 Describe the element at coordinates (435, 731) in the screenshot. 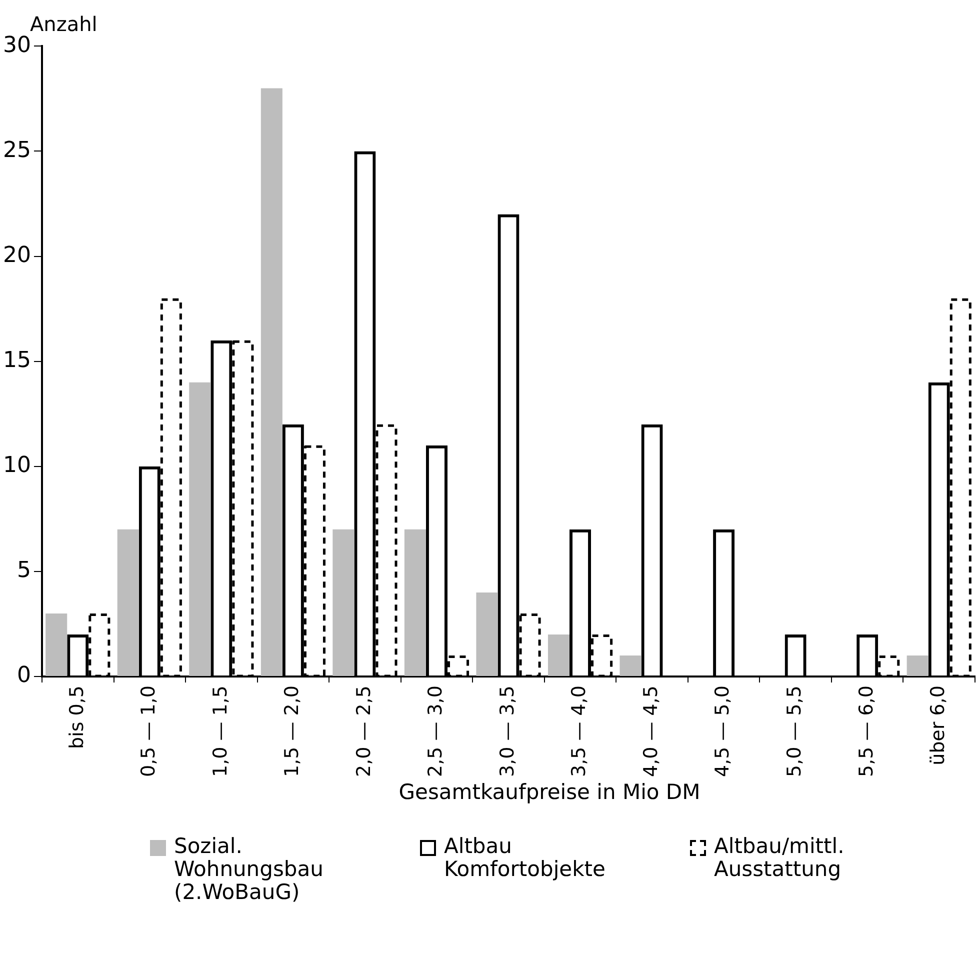

I see `x-tick-label: 2,5 — 3,0` at that location.